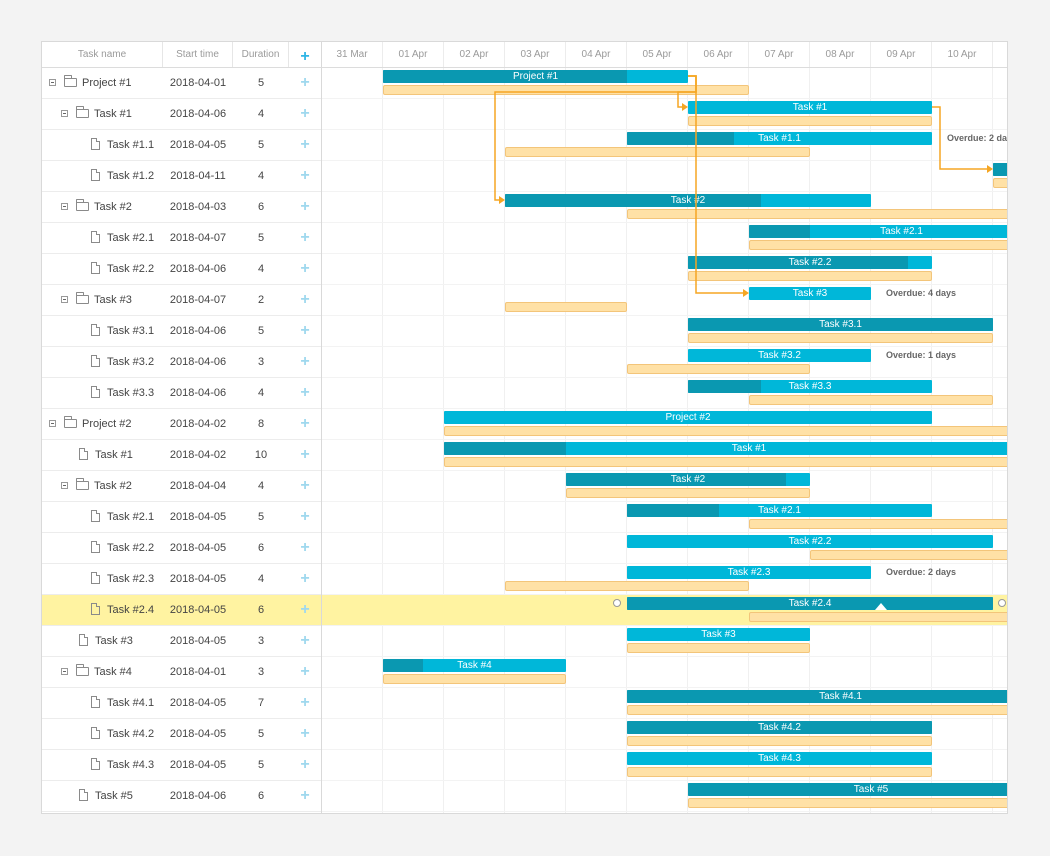  I want to click on task-bar: Task #3.1, so click(840, 324).